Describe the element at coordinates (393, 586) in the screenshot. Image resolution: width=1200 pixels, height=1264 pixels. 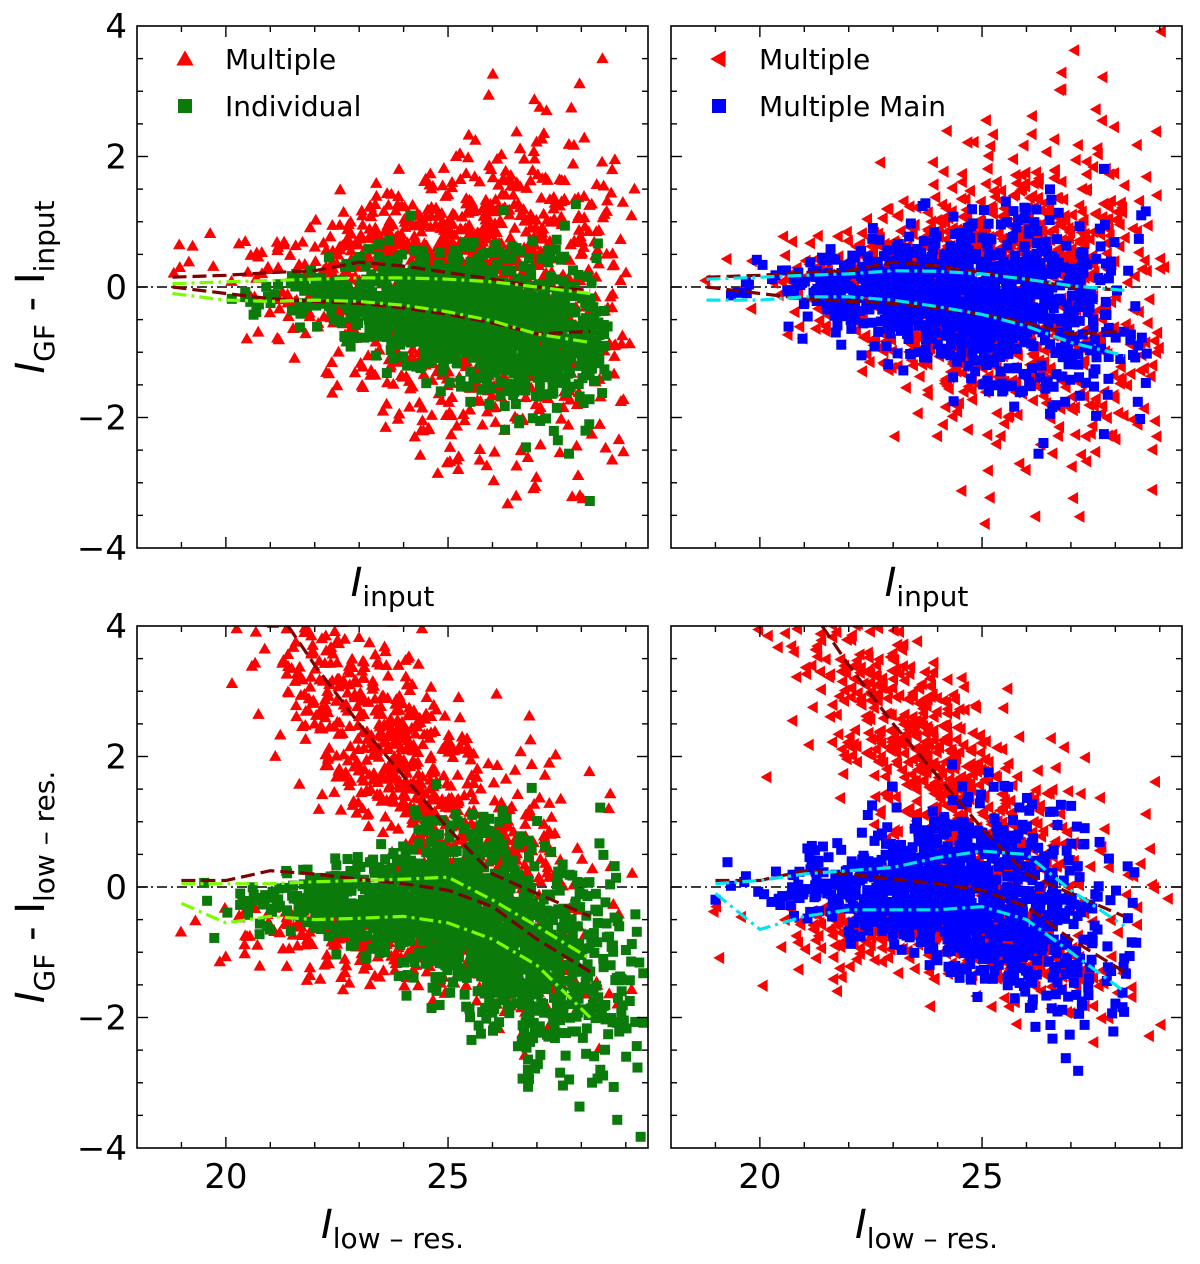
I see `x-axis-label: Iinput` at that location.